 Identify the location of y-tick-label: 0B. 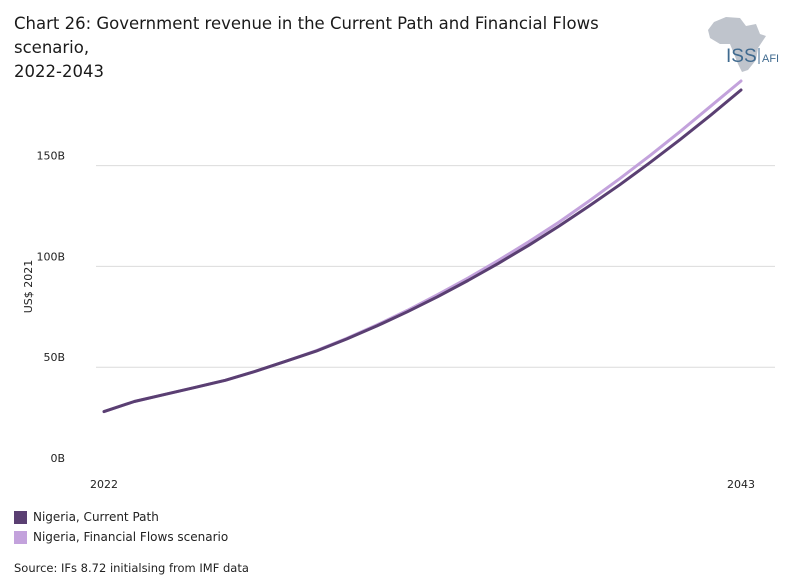
(57, 458).